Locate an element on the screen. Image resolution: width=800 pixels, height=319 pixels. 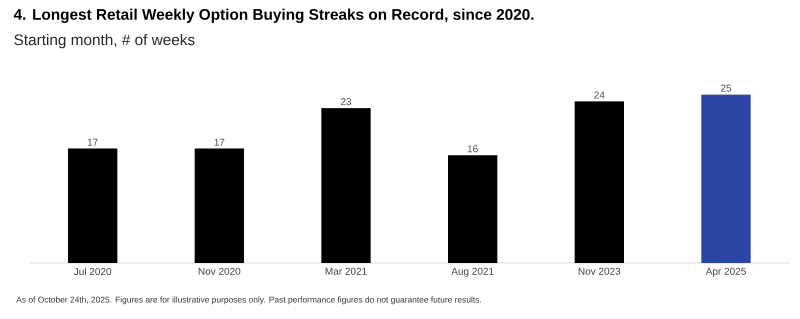
data-label: 16 is located at coordinates (473, 148).